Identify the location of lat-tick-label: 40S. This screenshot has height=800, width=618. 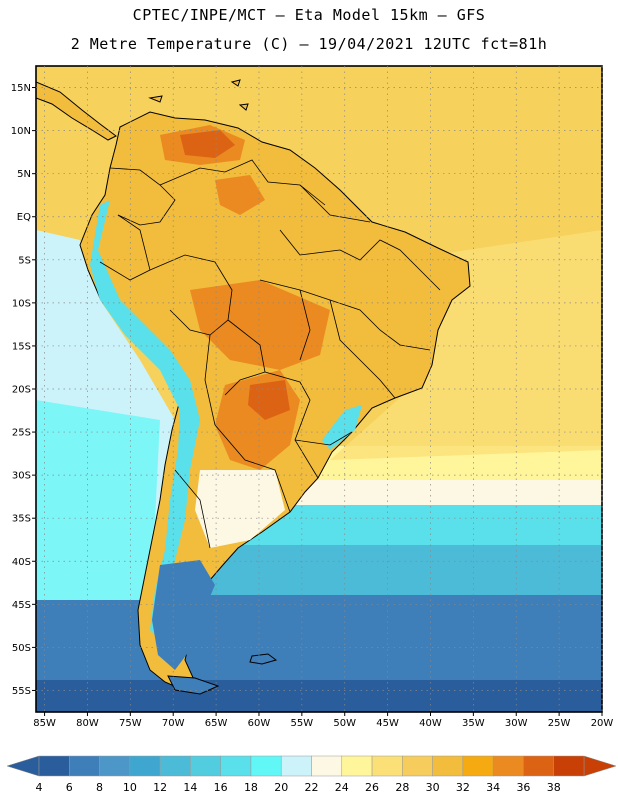
(21, 562).